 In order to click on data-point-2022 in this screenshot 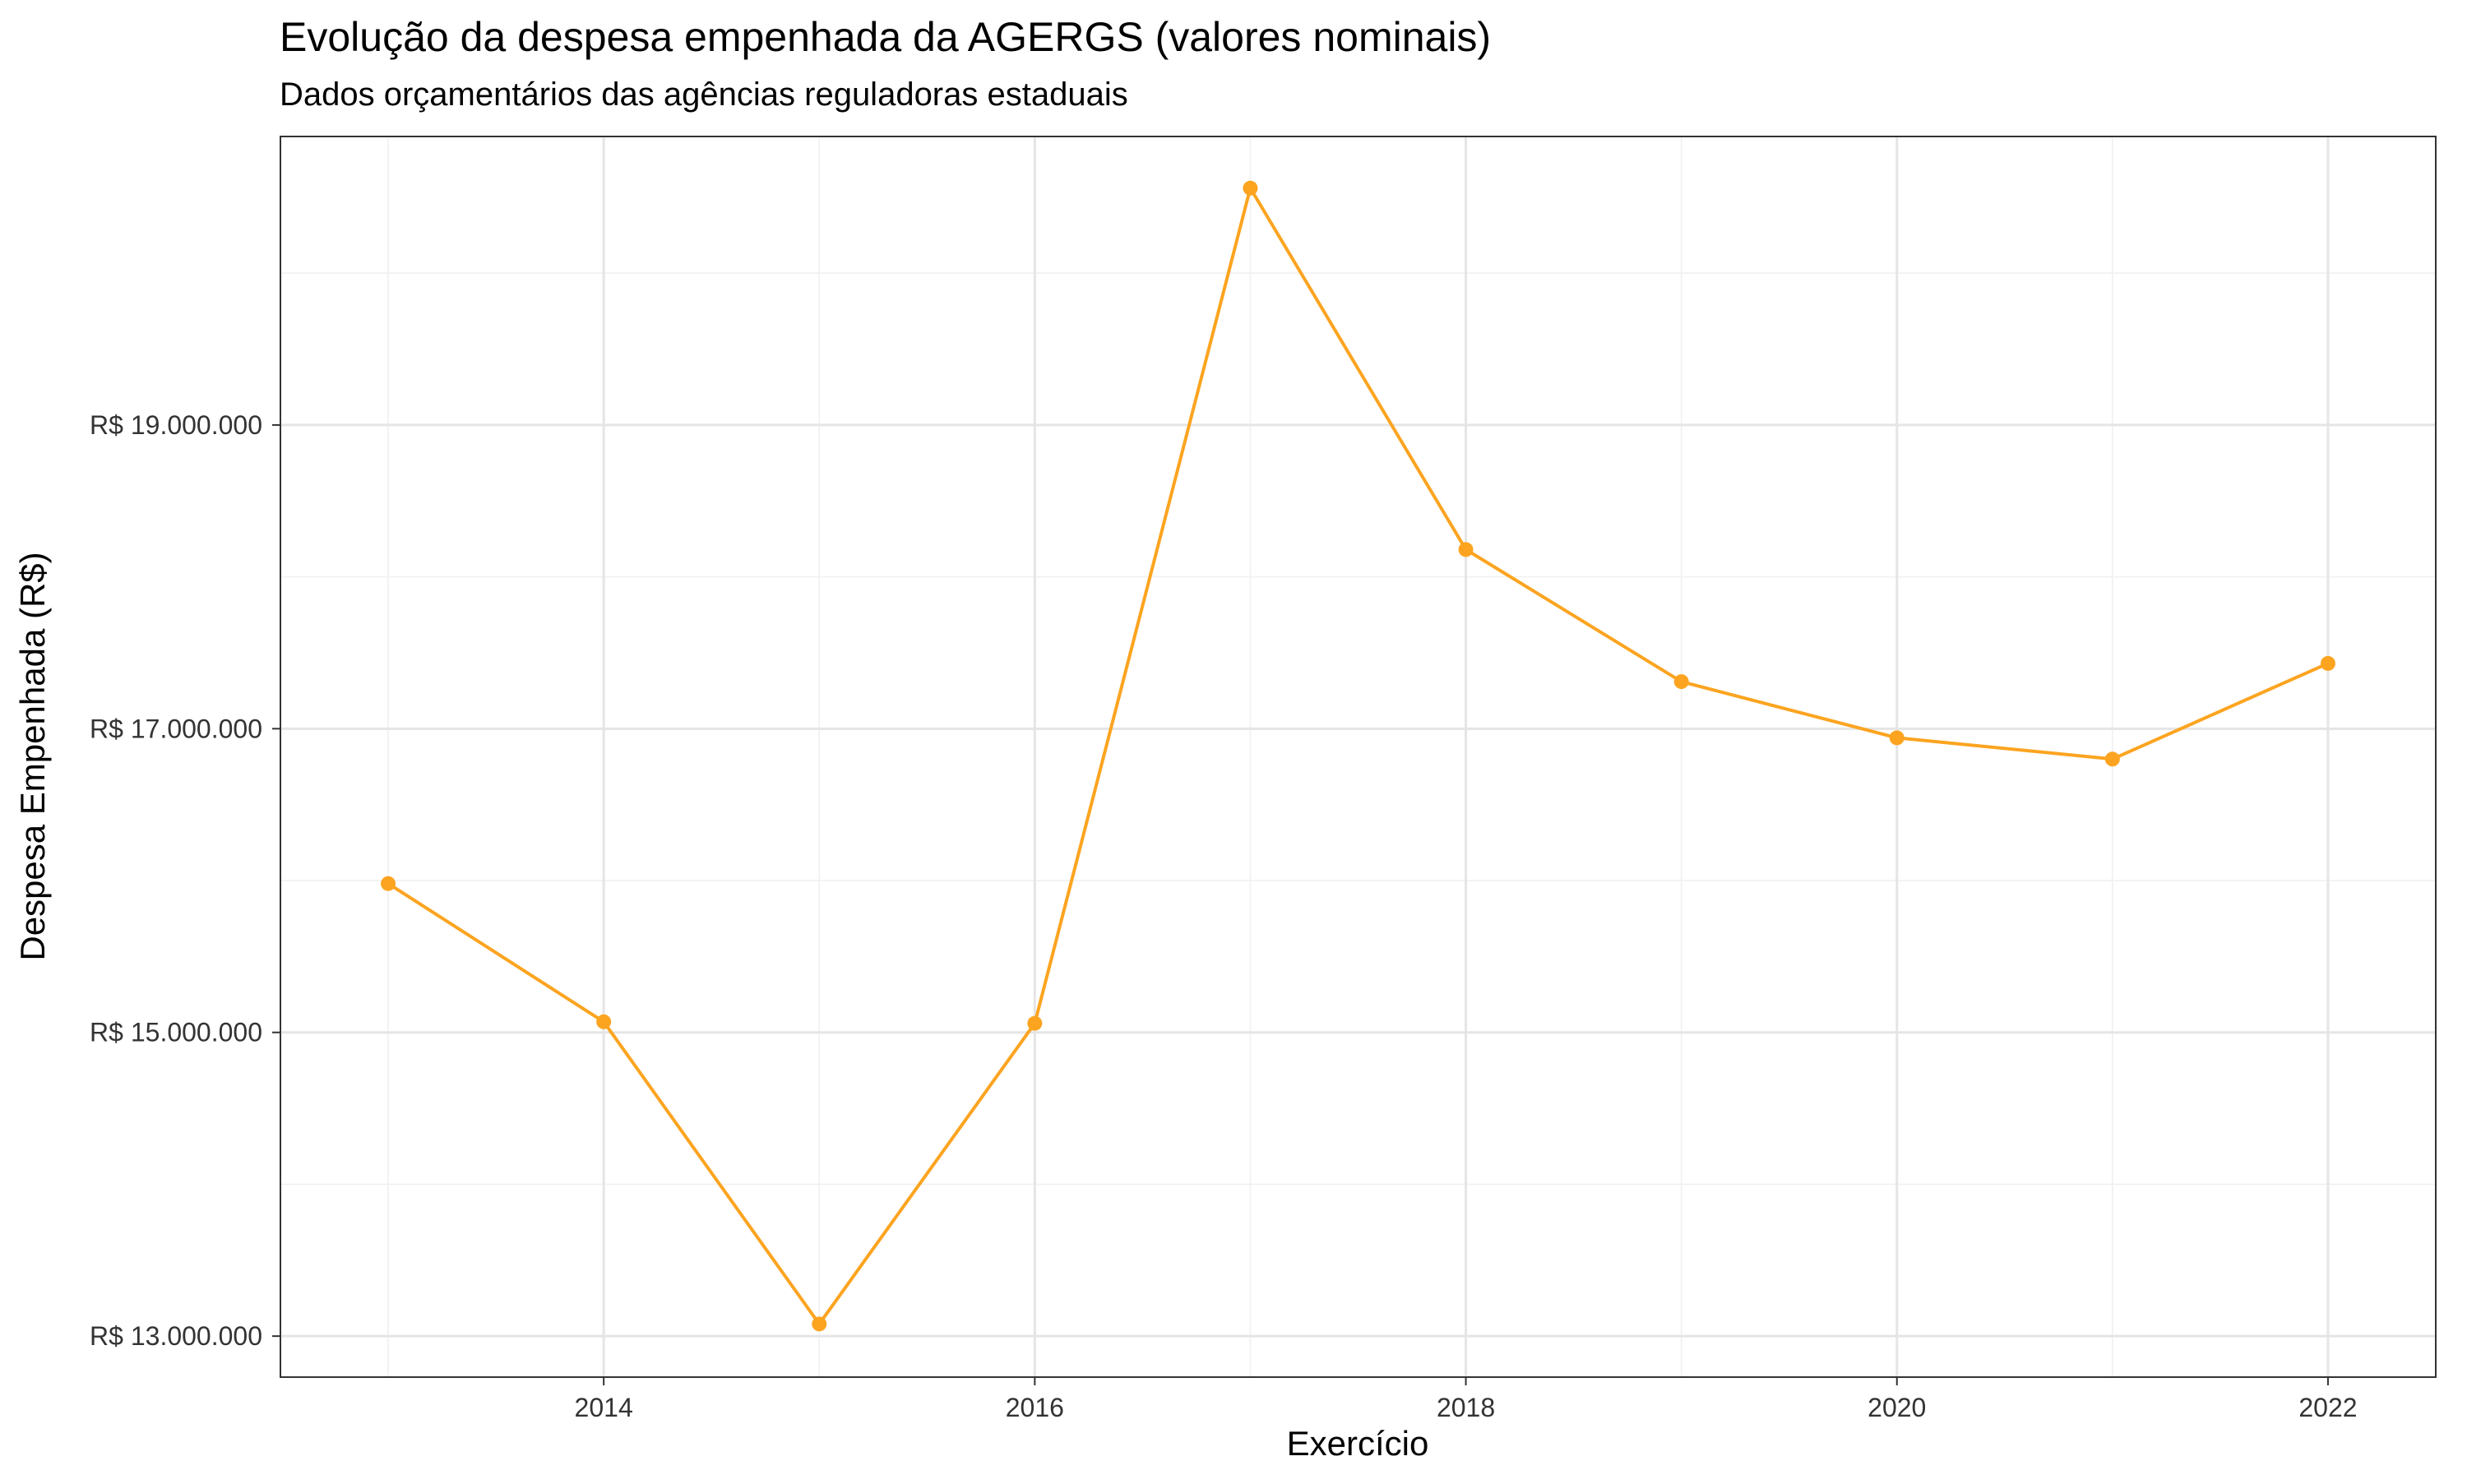, I will do `click(2327, 663)`.